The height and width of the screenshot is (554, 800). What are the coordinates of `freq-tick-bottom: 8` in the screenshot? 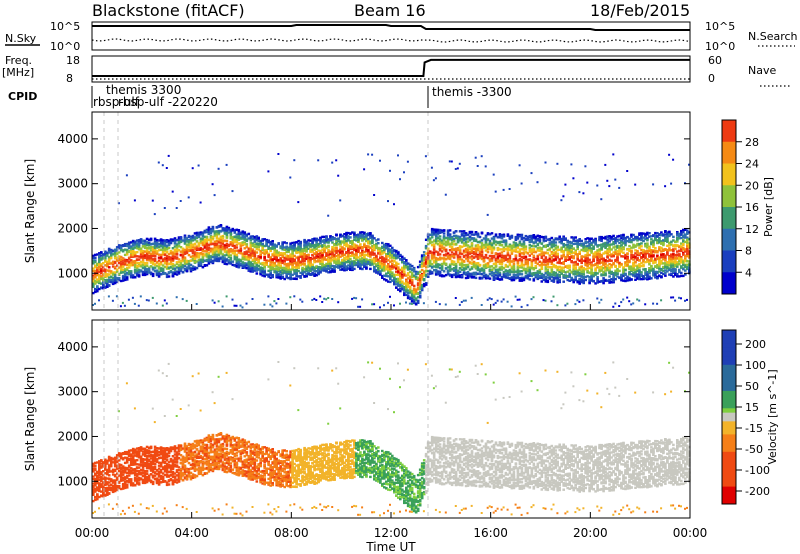 It's located at (69, 78).